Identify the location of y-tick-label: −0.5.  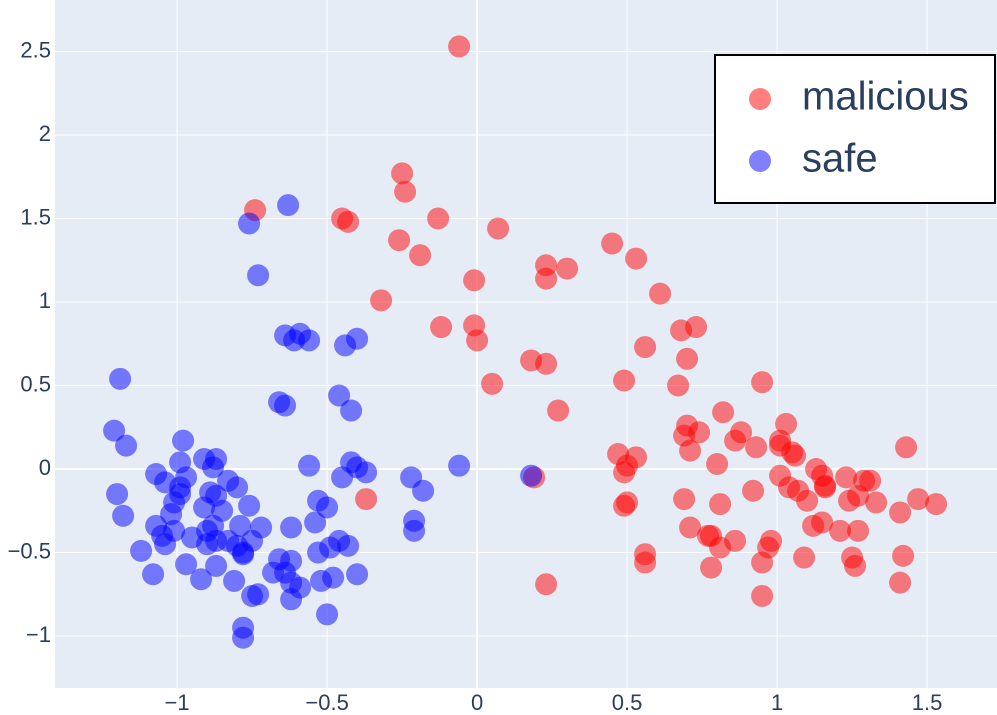
(29, 550).